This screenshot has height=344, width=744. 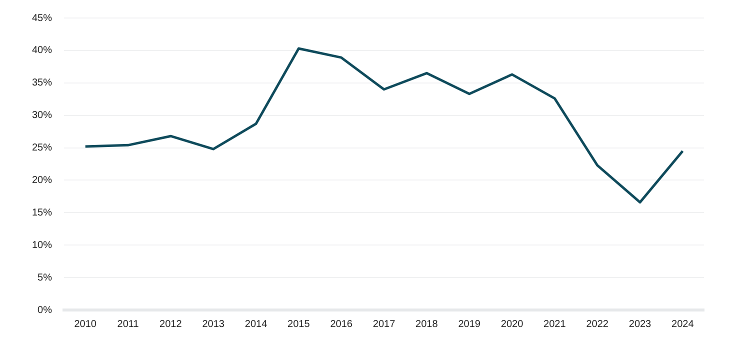 What do you see at coordinates (597, 324) in the screenshot?
I see `x-tick-label: 2022` at bounding box center [597, 324].